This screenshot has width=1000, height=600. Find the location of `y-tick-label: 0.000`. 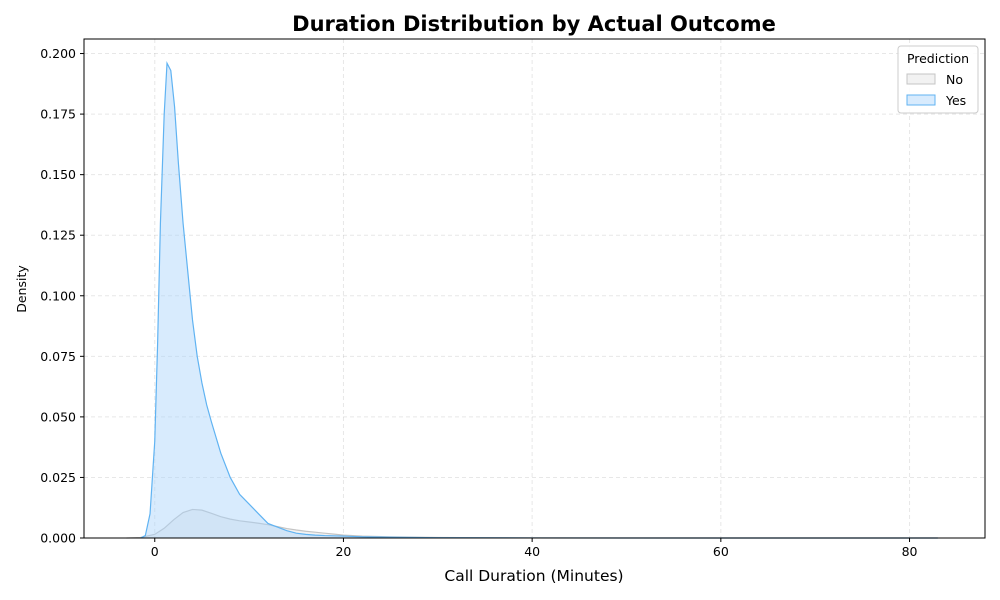

y-tick-label: 0.000 is located at coordinates (58, 538).